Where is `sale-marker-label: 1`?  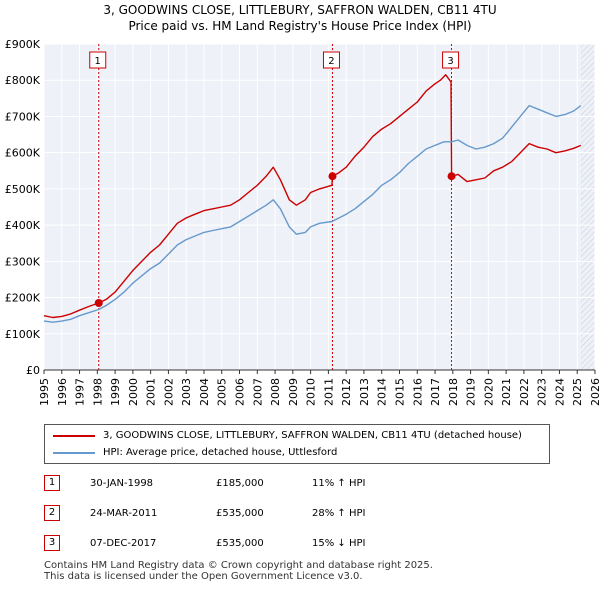
sale-marker-label: 1 is located at coordinates (98, 61).